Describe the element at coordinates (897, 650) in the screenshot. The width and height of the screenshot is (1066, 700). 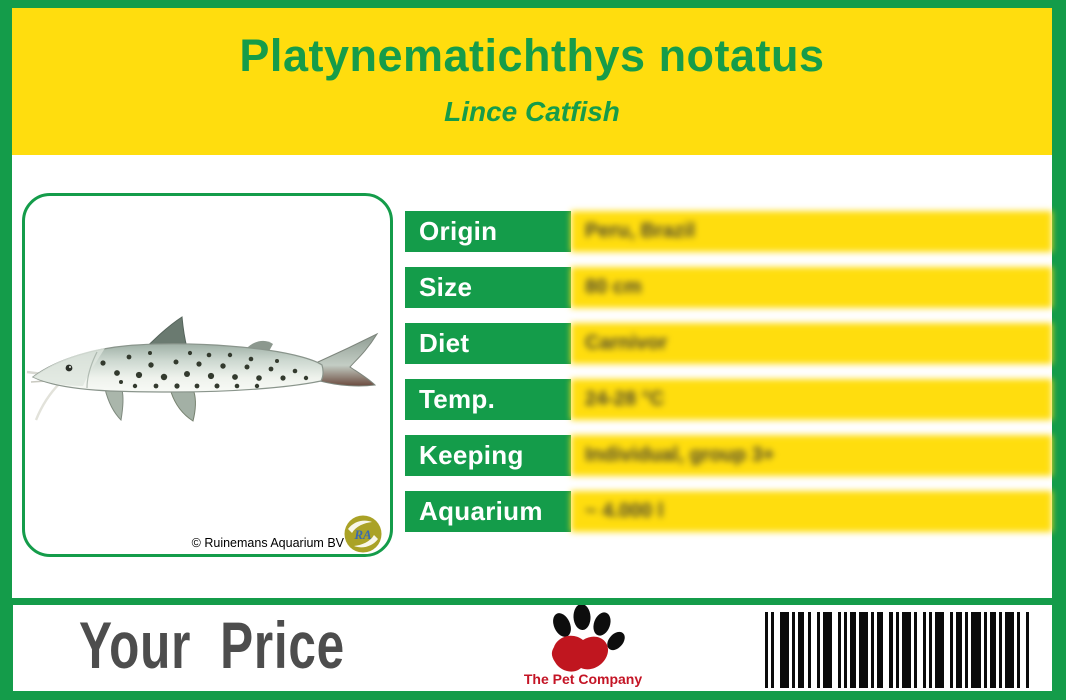
I see `barcode` at that location.